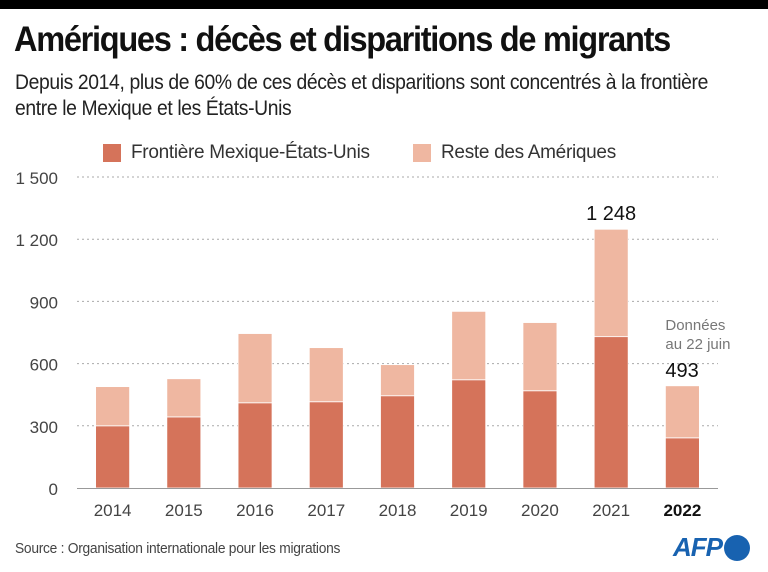 This screenshot has width=768, height=572. What do you see at coordinates (540, 510) in the screenshot?
I see `x-tick-label: 2020` at bounding box center [540, 510].